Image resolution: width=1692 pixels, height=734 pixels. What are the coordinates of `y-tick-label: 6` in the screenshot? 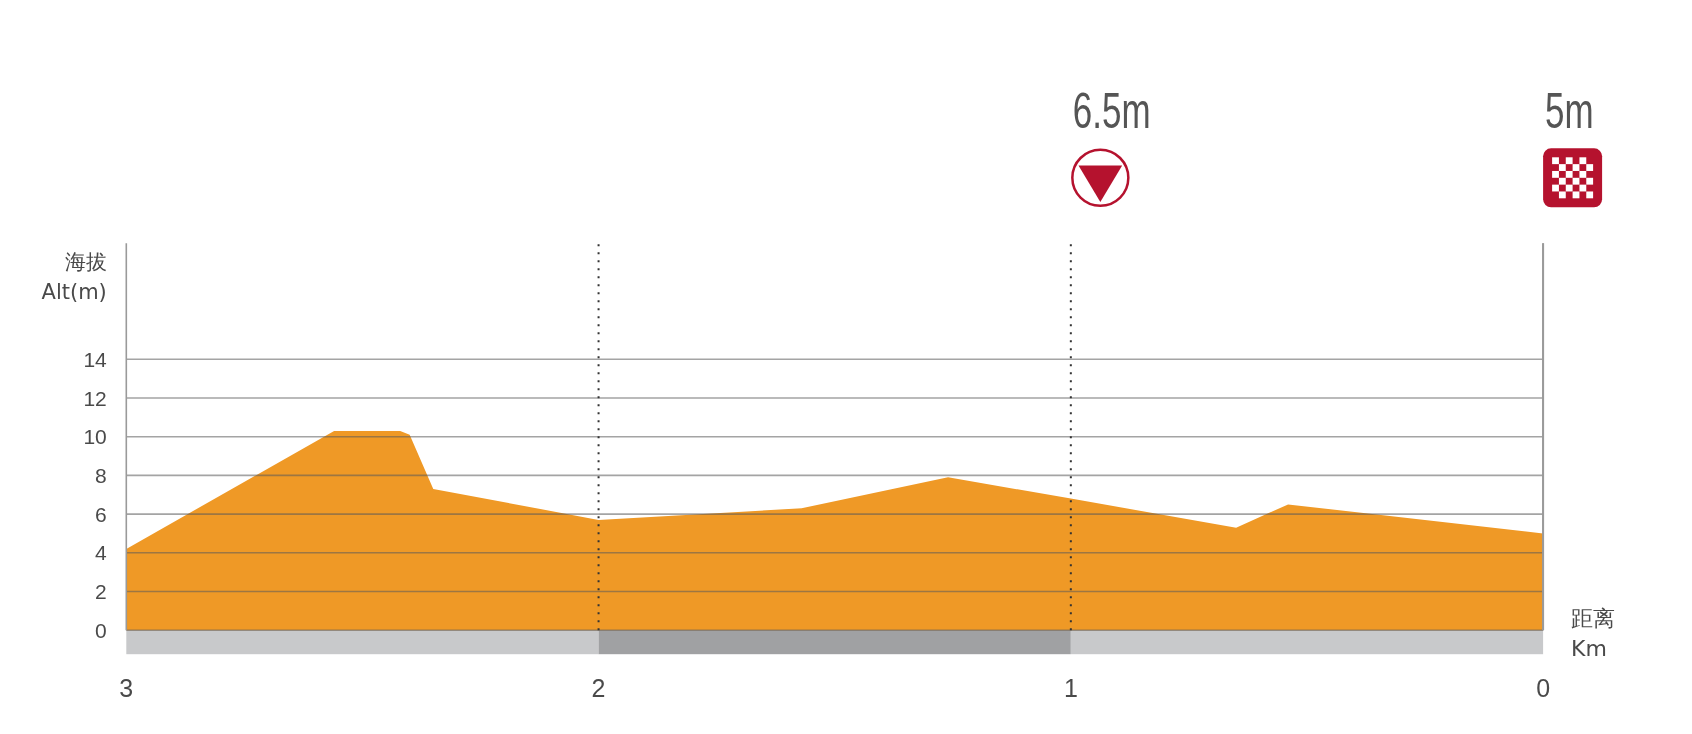 It's located at (101, 514).